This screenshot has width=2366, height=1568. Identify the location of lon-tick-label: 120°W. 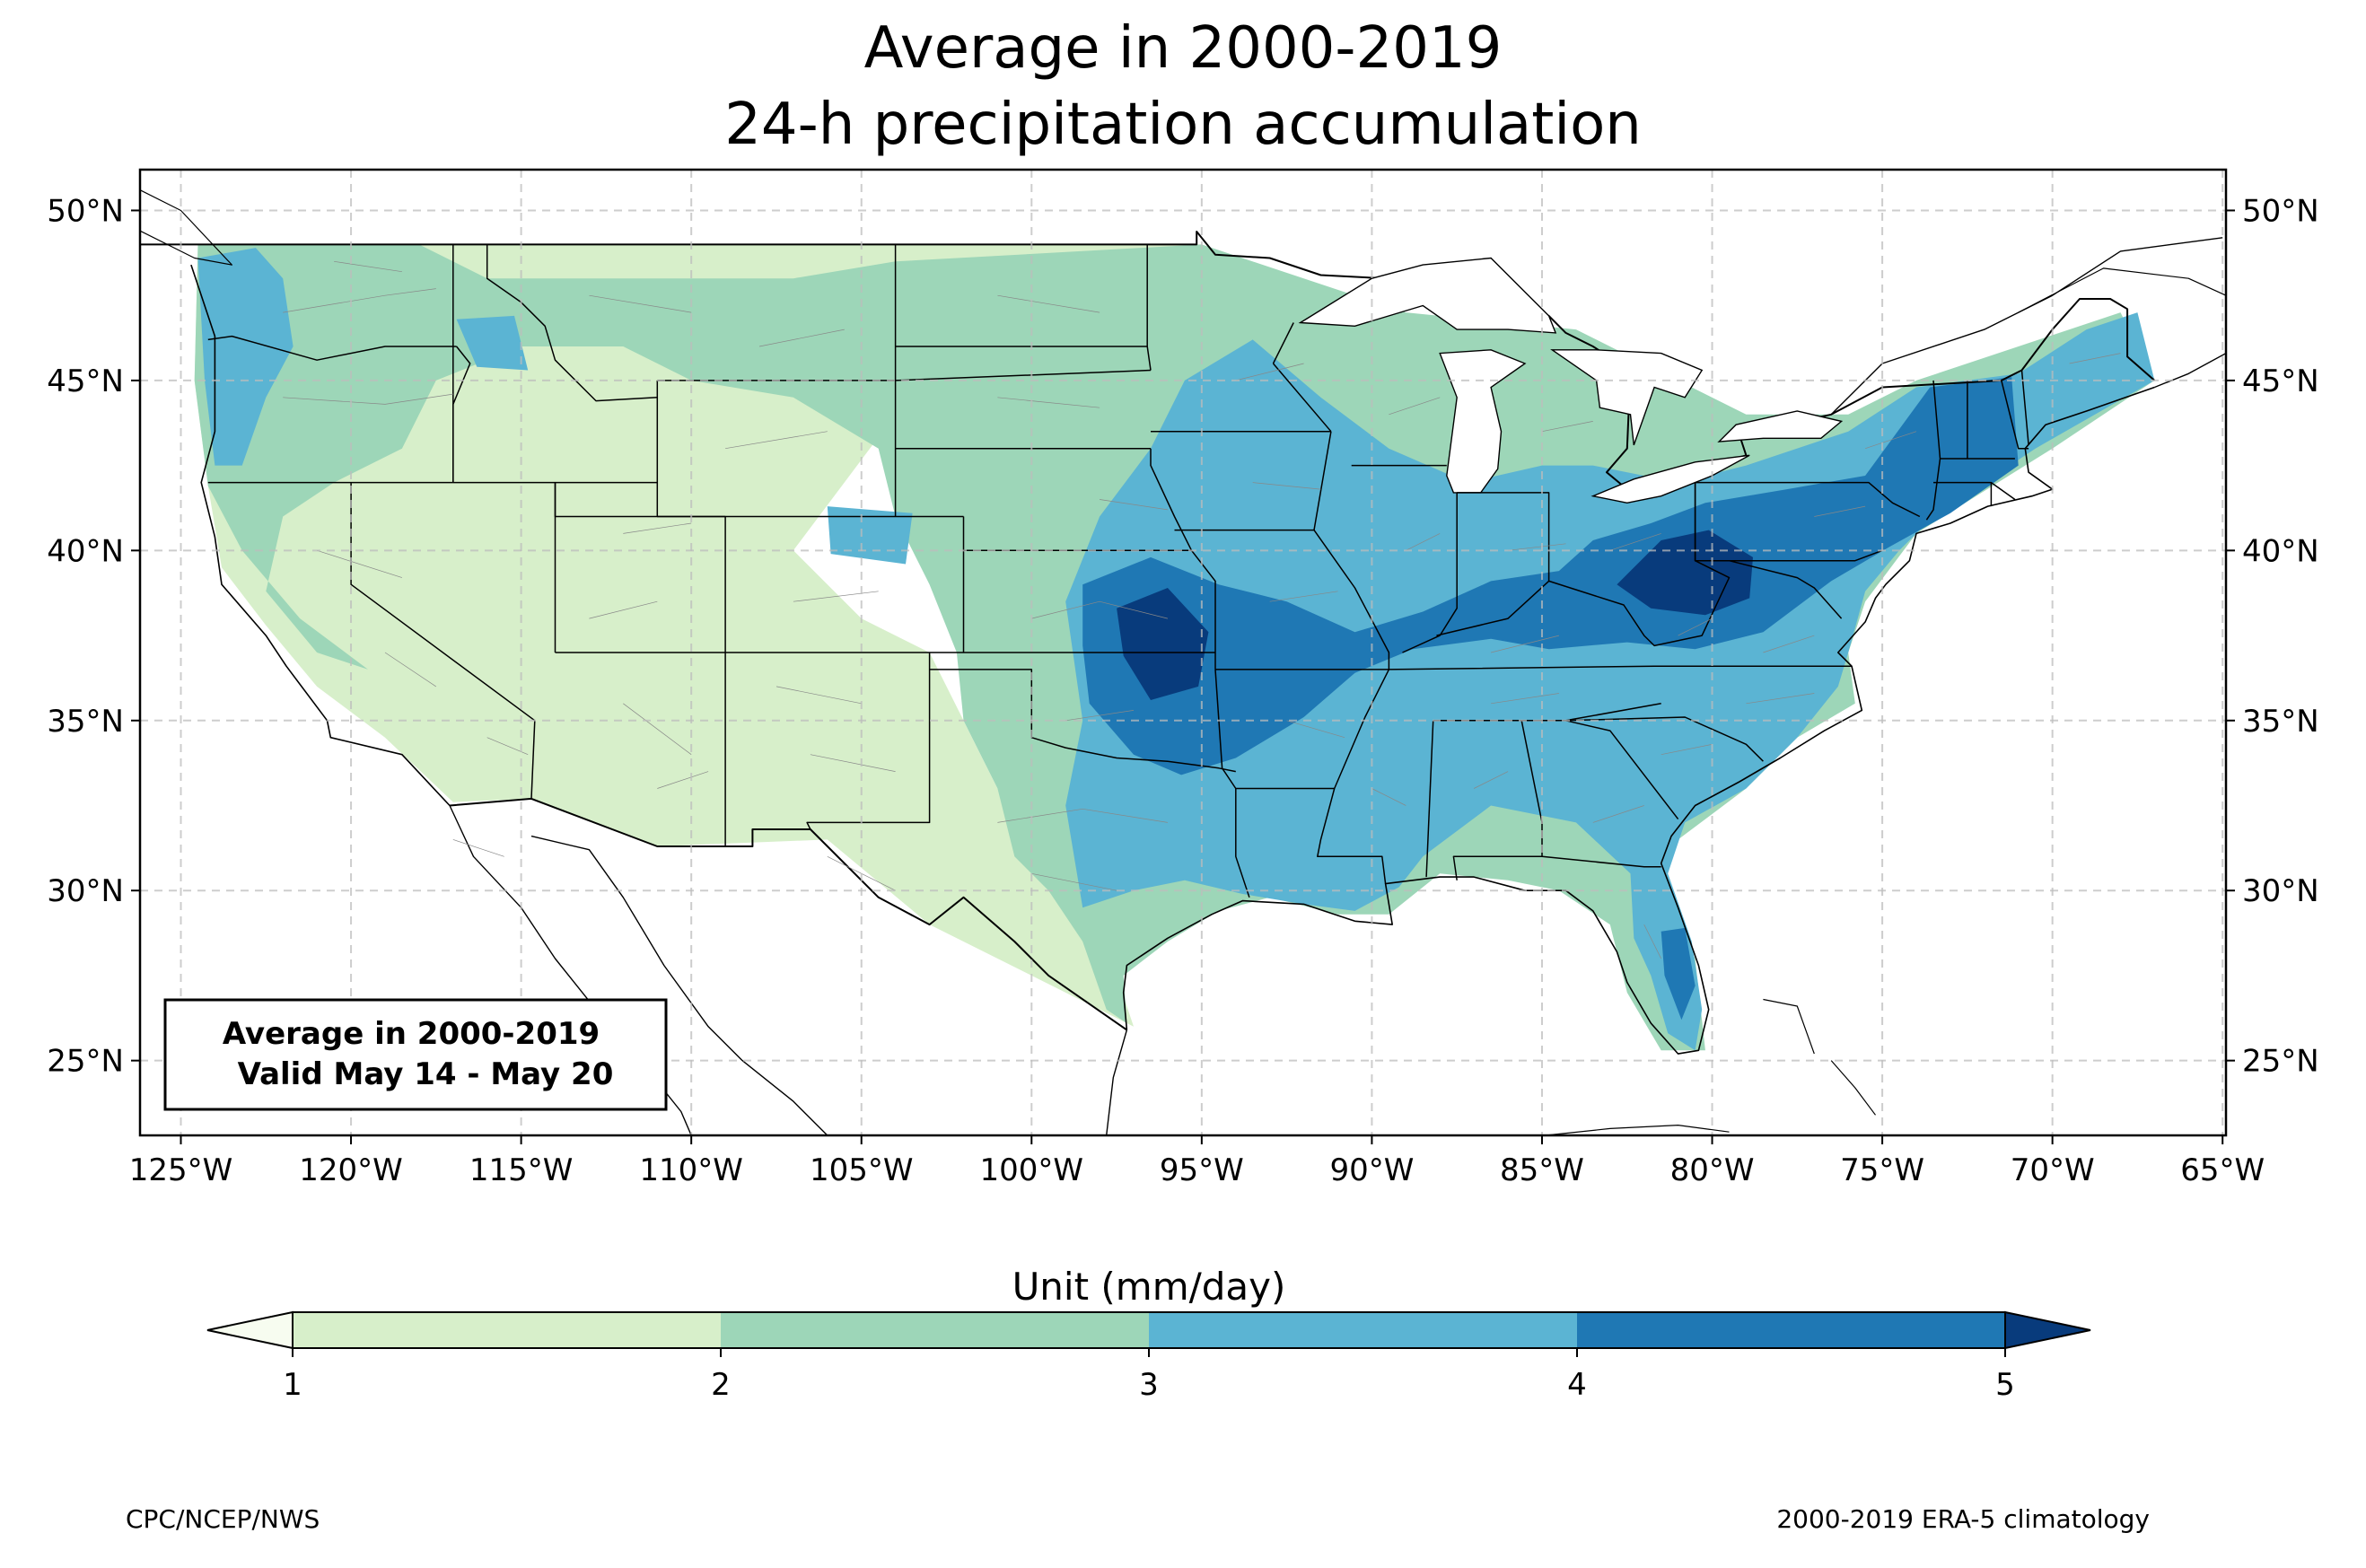
(351, 1170).